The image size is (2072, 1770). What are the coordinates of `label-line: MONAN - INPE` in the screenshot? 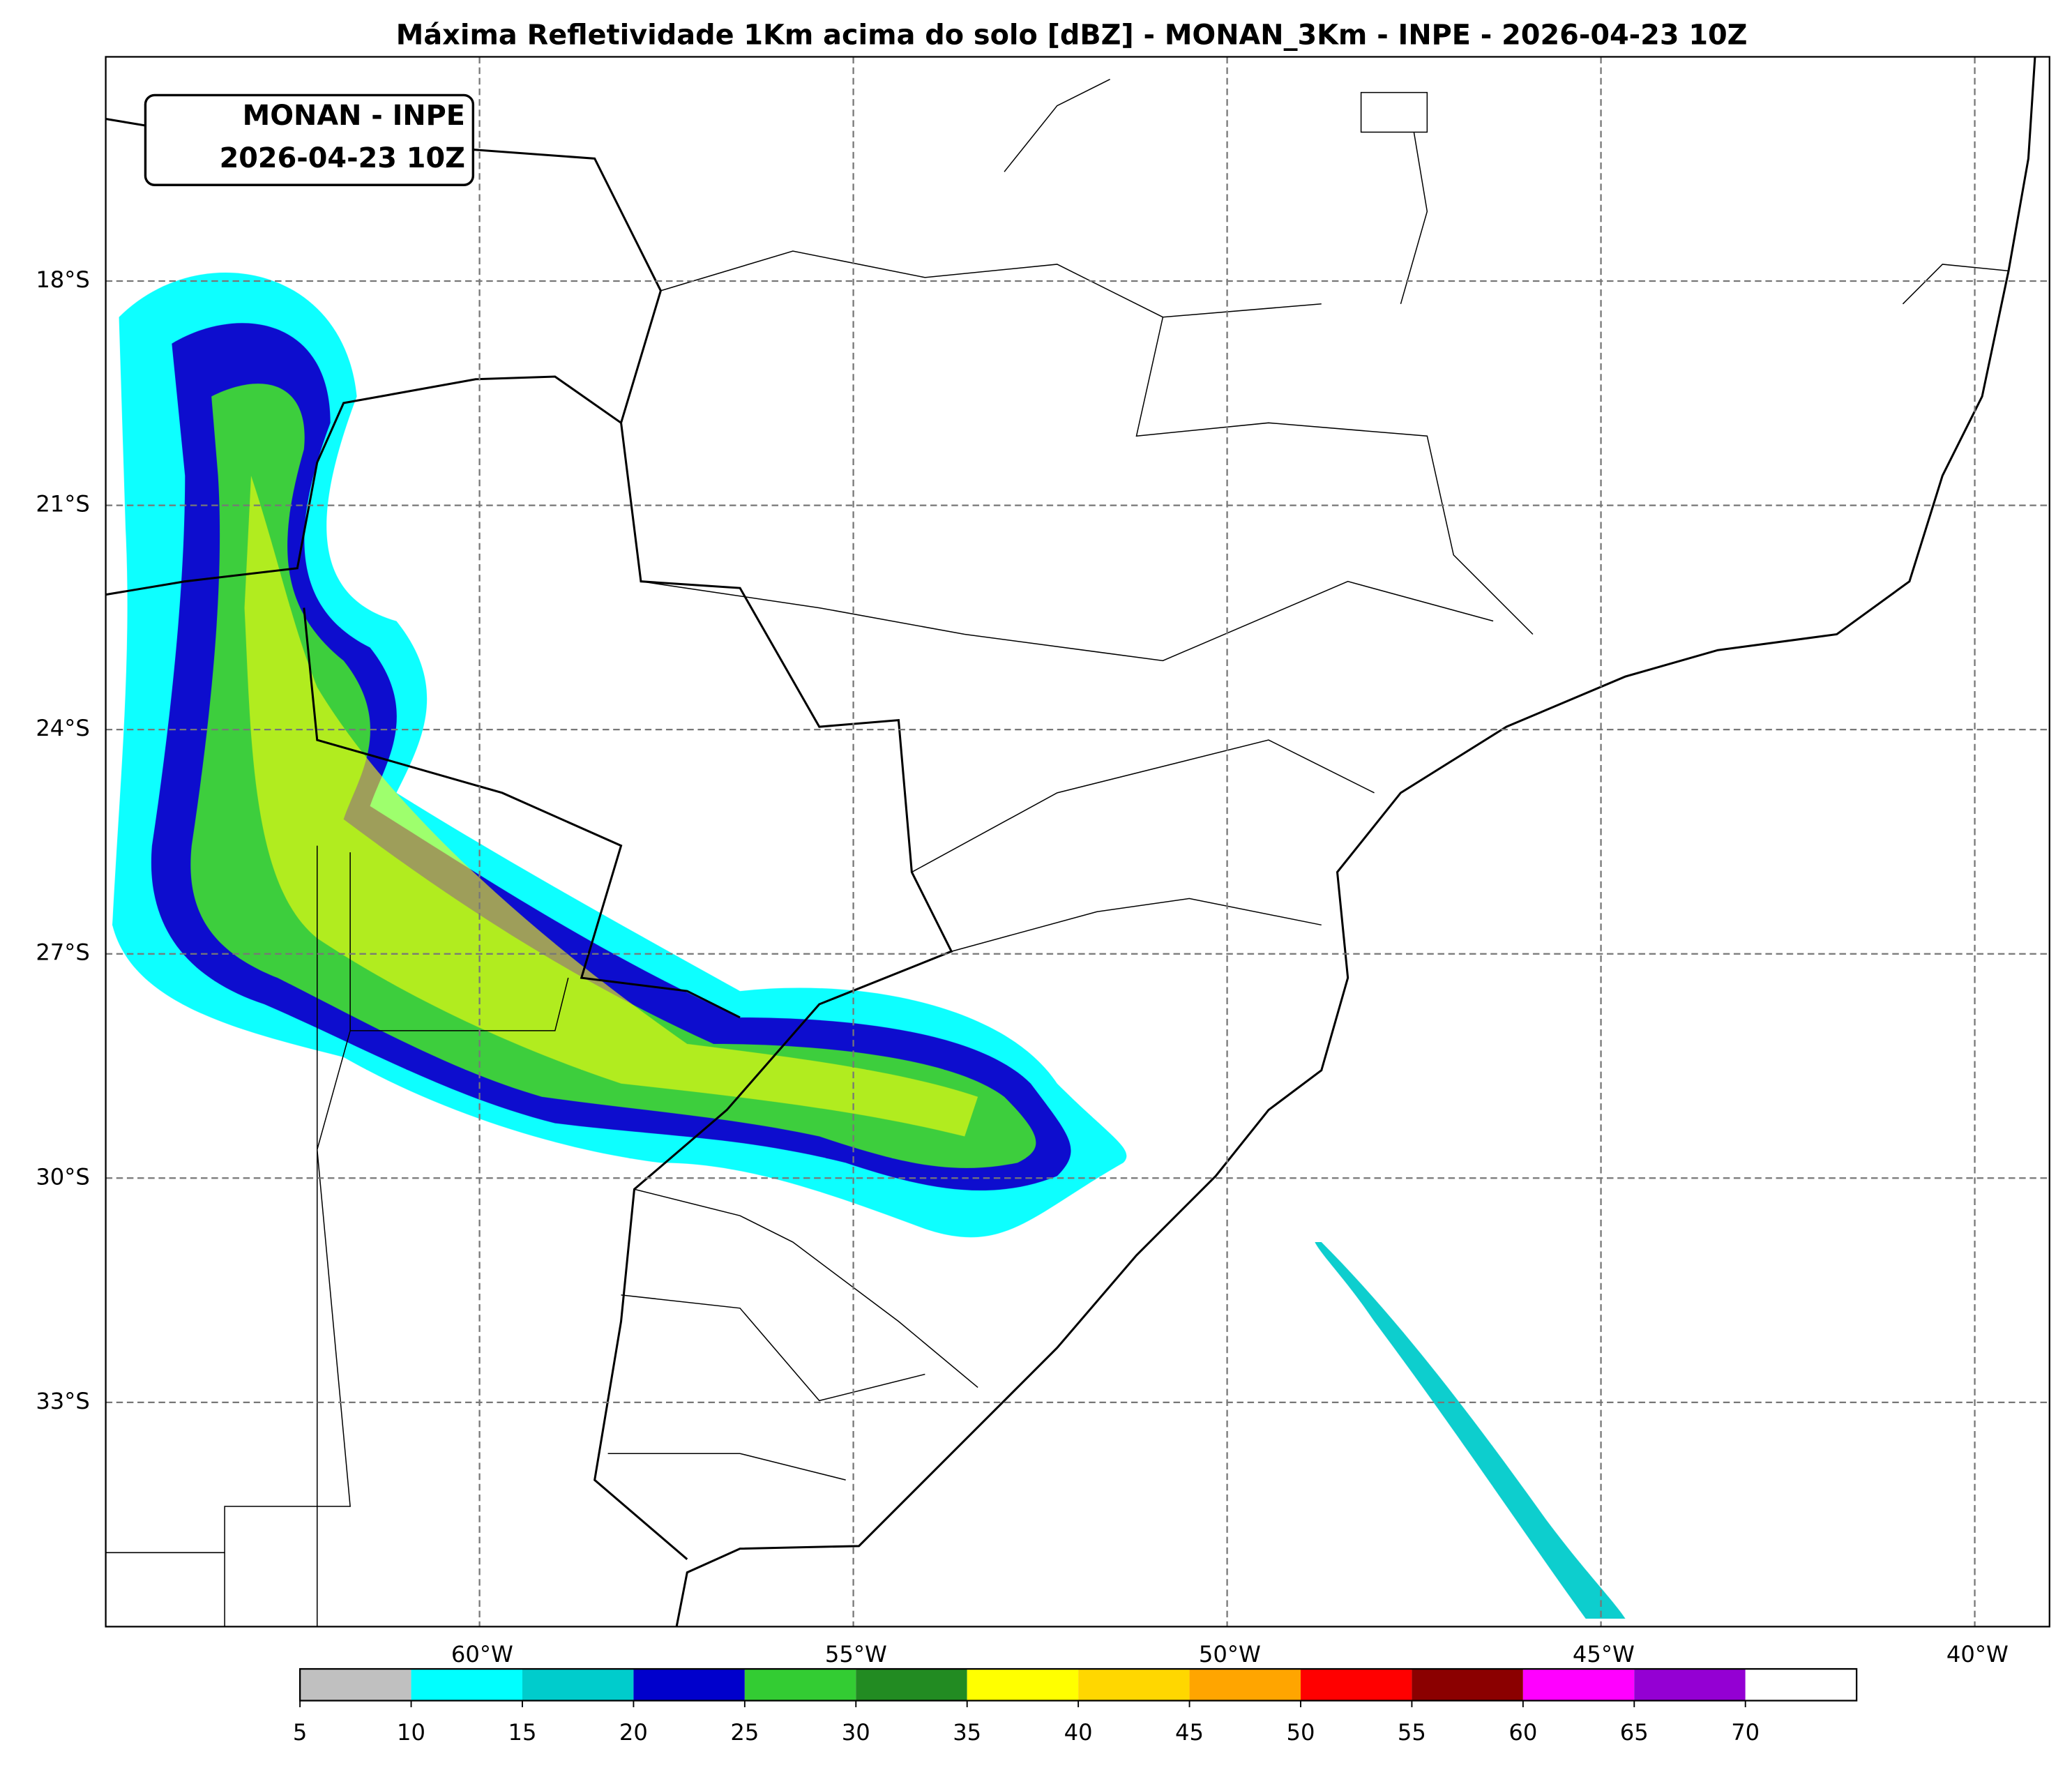 It's located at (354, 116).